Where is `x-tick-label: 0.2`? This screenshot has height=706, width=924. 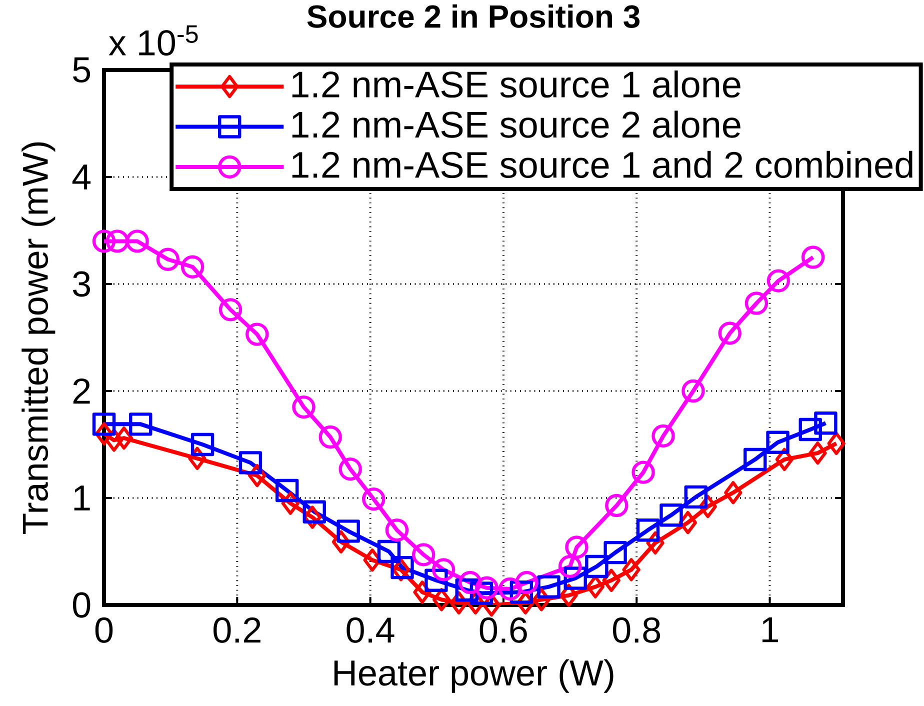 x-tick-label: 0.2 is located at coordinates (237, 630).